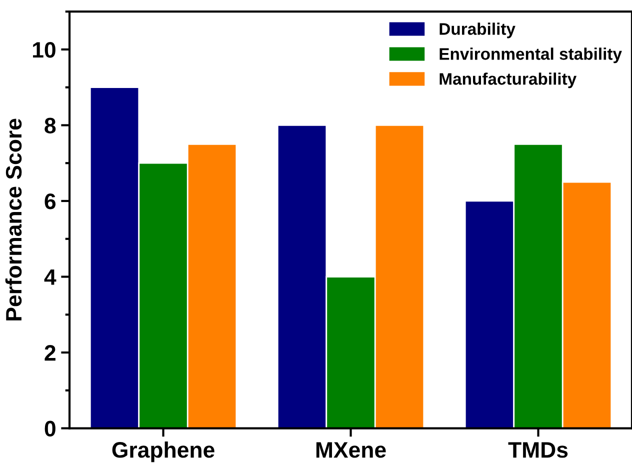 The image size is (632, 463). What do you see at coordinates (538, 450) in the screenshot?
I see `x-tick-label: TMDs` at bounding box center [538, 450].